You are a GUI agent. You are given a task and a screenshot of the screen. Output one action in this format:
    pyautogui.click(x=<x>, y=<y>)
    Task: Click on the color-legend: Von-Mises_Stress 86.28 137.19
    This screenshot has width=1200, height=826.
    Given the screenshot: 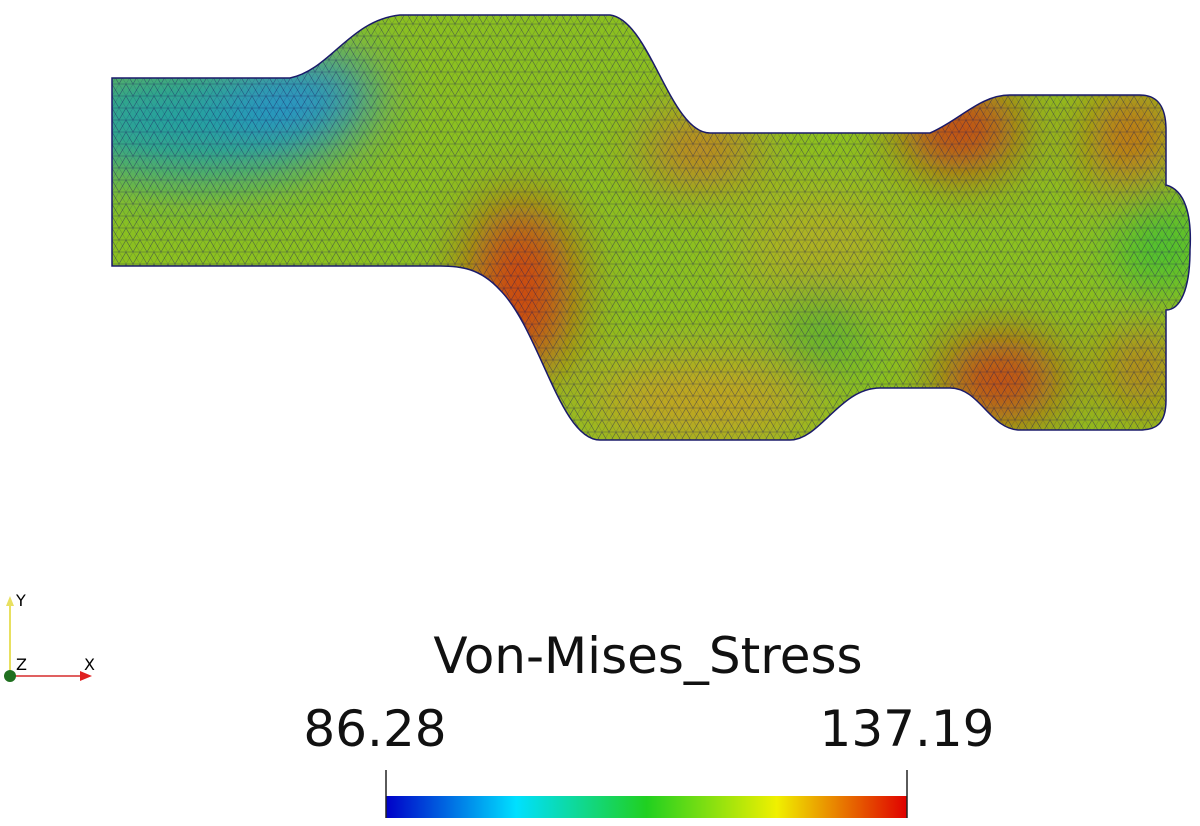 What is the action you would take?
    pyautogui.click(x=648, y=722)
    